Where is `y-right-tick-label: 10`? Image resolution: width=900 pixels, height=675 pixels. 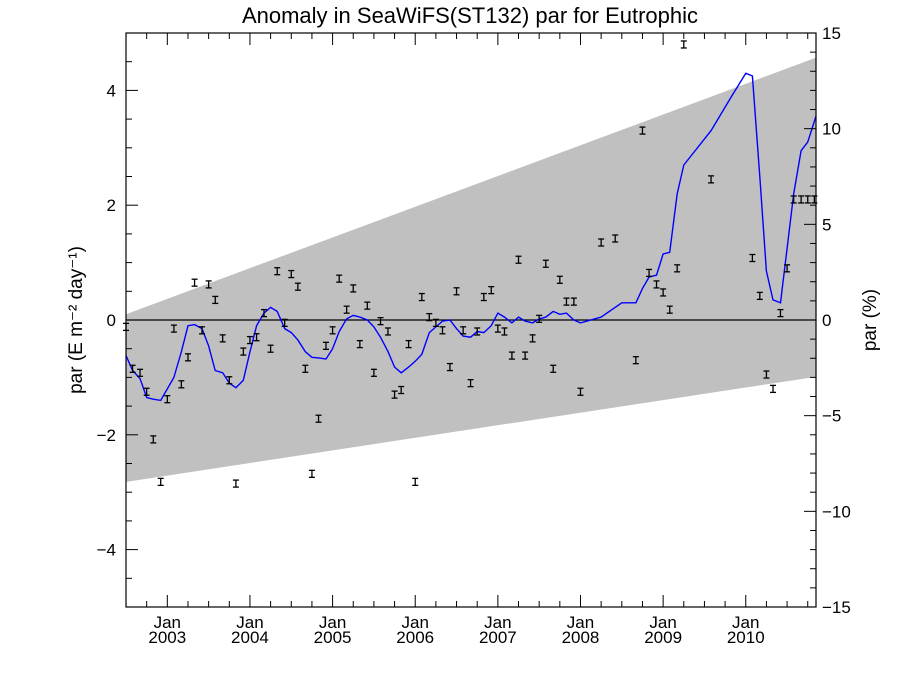
y-right-tick-label: 10 is located at coordinates (831, 129).